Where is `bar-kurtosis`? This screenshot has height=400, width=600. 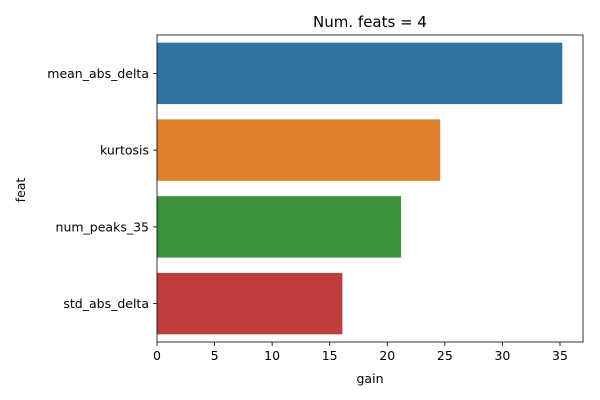 bar-kurtosis is located at coordinates (299, 150).